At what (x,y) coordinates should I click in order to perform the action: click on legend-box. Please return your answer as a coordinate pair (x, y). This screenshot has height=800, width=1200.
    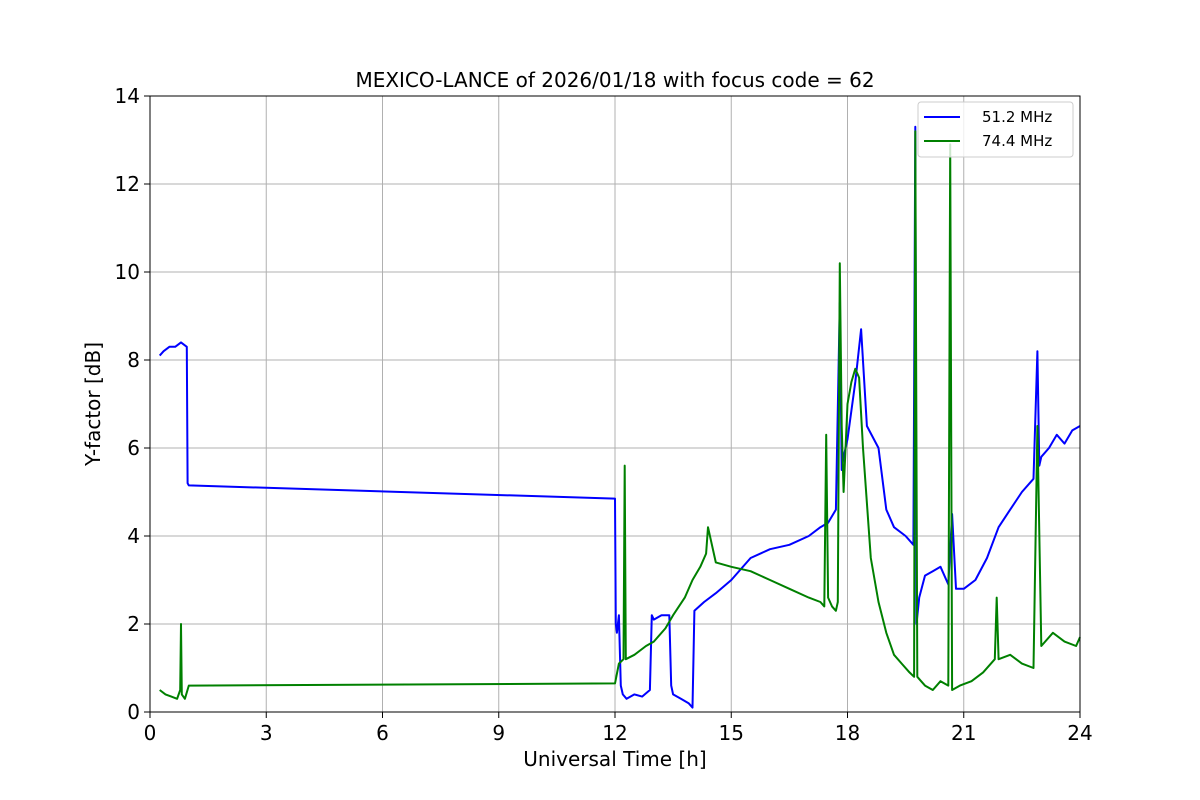
    Looking at the image, I should click on (995, 129).